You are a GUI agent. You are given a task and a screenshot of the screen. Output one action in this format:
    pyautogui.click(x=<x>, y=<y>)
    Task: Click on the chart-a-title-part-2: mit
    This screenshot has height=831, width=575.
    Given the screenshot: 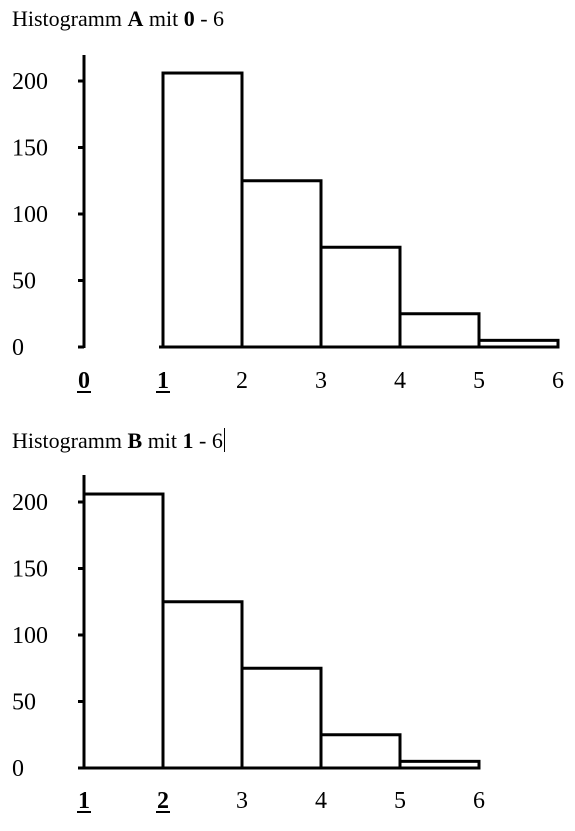 What is the action you would take?
    pyautogui.click(x=163, y=18)
    